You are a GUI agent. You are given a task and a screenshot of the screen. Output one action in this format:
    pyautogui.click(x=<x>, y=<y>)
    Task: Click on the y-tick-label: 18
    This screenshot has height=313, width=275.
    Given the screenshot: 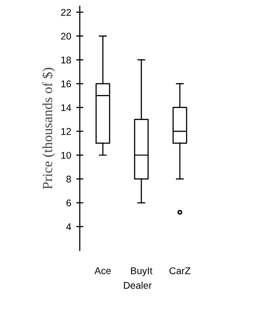 What is the action you would take?
    pyautogui.click(x=66, y=60)
    